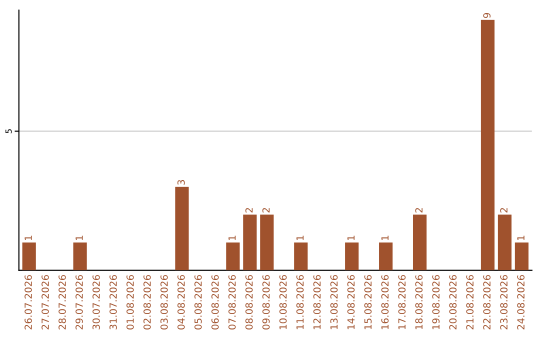 The image size is (540, 340). I want to click on x-tick-label: 05.08.2026, so click(198, 302).